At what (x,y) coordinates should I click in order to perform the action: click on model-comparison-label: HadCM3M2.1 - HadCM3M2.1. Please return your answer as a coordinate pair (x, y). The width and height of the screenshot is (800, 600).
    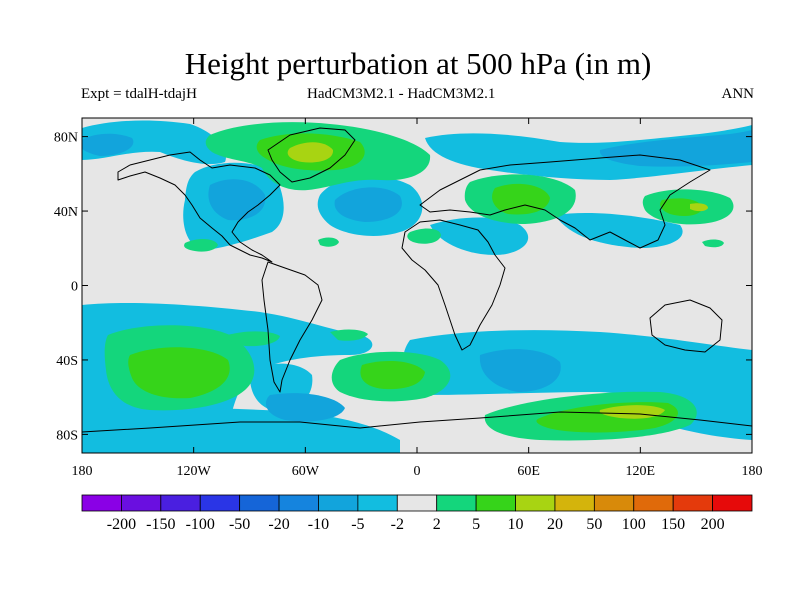
    Looking at the image, I should click on (401, 94).